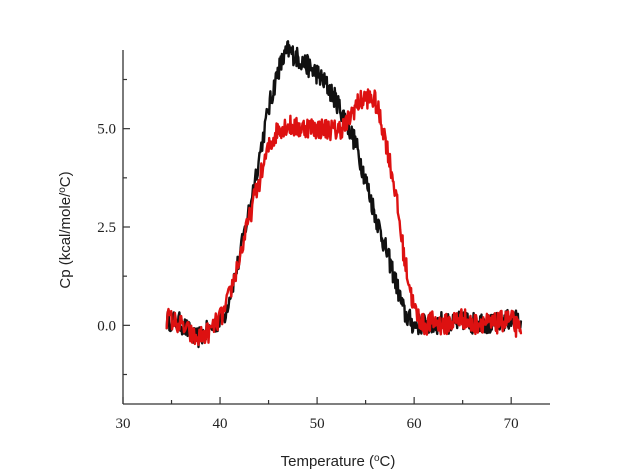  I want to click on x-axis-title-sup: o, so click(377, 458).